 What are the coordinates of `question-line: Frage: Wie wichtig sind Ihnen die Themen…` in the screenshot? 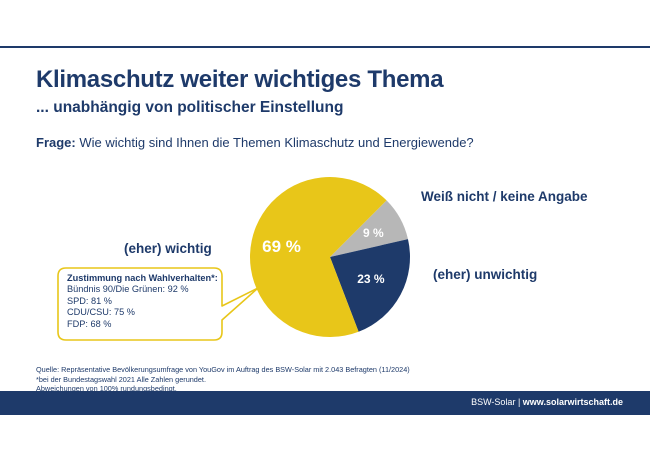 It's located at (255, 142).